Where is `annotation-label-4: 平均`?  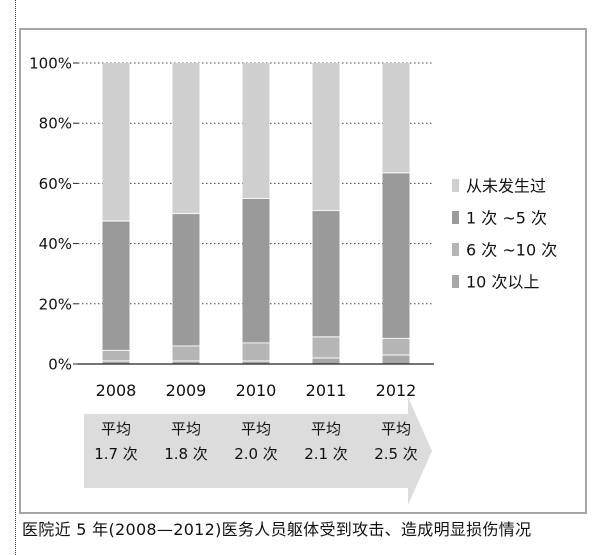
annotation-label-4: 平均 is located at coordinates (396, 429).